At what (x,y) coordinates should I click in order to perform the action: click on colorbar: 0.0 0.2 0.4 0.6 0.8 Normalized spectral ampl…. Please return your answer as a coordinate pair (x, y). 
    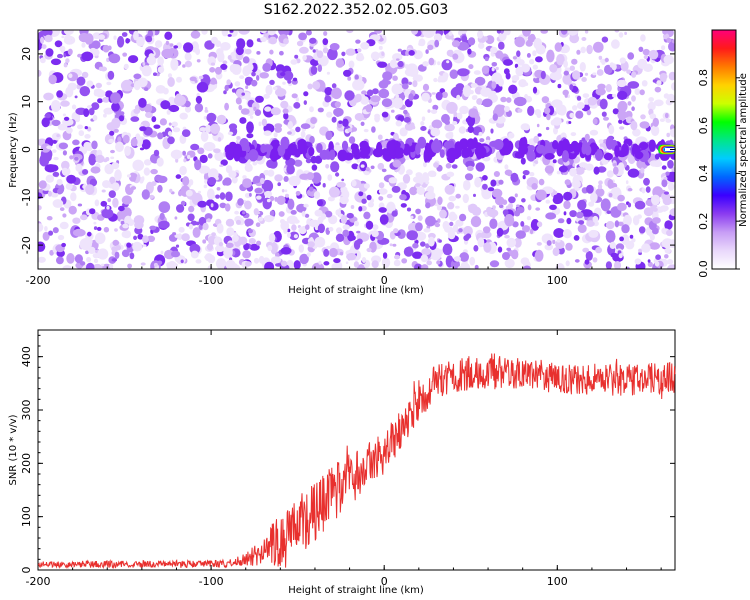
    Looking at the image, I should click on (723, 153).